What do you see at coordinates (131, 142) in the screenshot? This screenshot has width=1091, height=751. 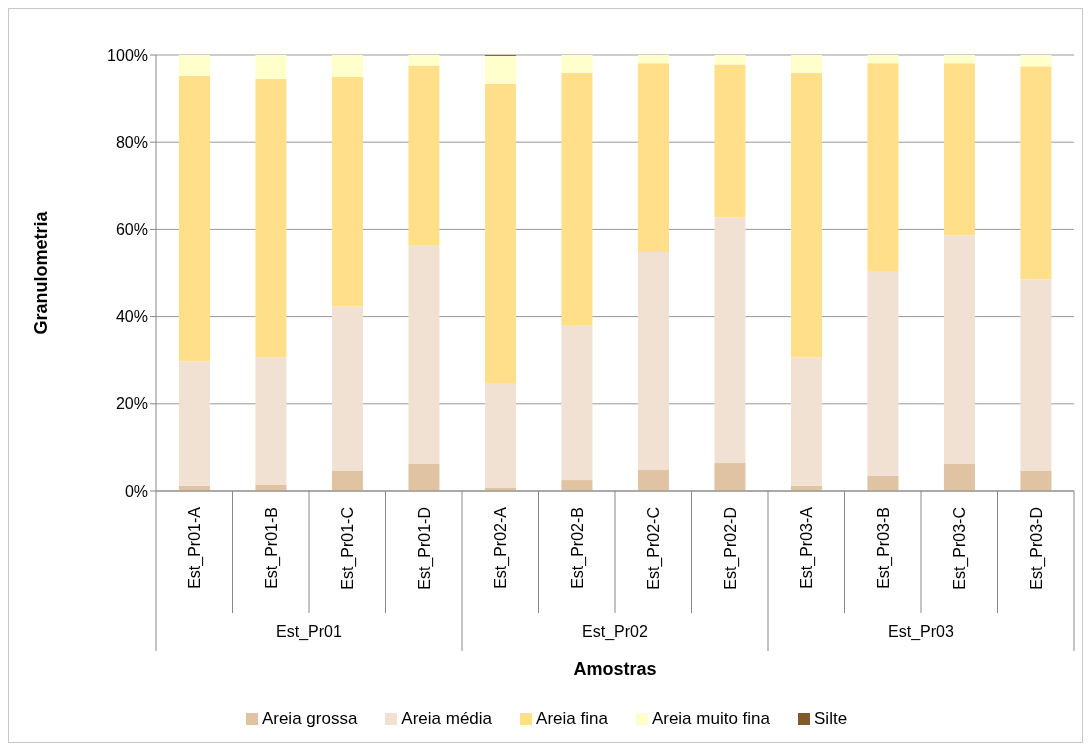 I see `y-tick-label: 80%` at bounding box center [131, 142].